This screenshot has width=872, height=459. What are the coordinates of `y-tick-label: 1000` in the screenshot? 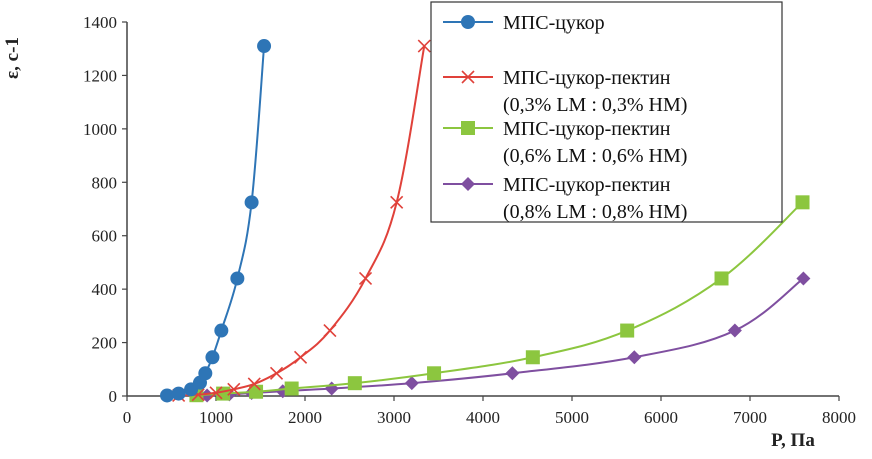 It's located at (100, 129).